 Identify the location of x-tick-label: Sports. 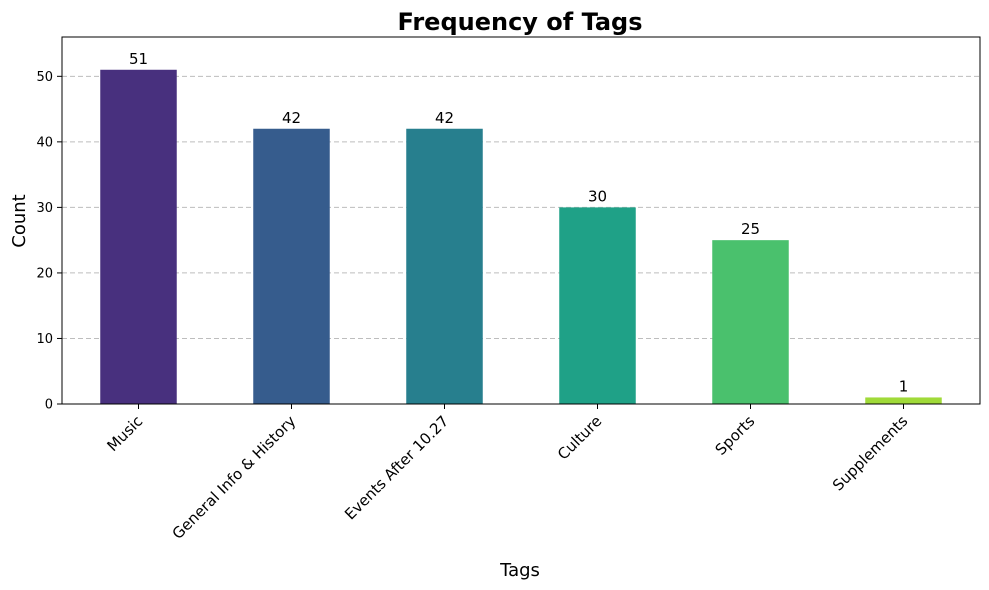
(735, 435).